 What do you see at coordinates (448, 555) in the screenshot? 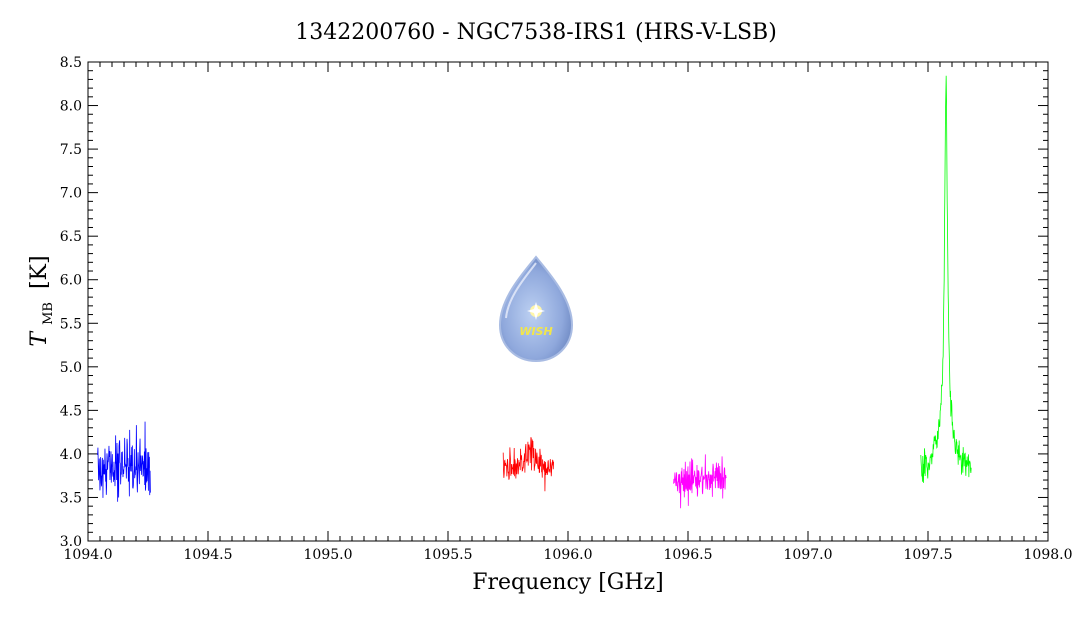
I see `x-tick-label: 1095.5` at bounding box center [448, 555].